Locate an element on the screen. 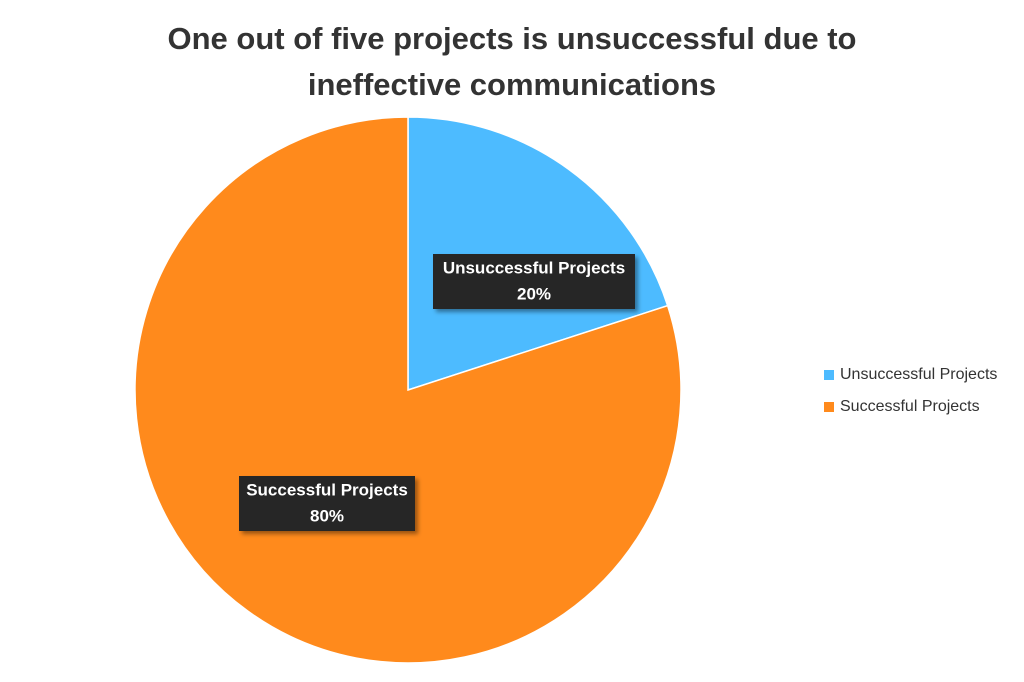 Image resolution: width=1024 pixels, height=682 pixels. data-label: Unsuccessful Projects 20% is located at coordinates (534, 281).